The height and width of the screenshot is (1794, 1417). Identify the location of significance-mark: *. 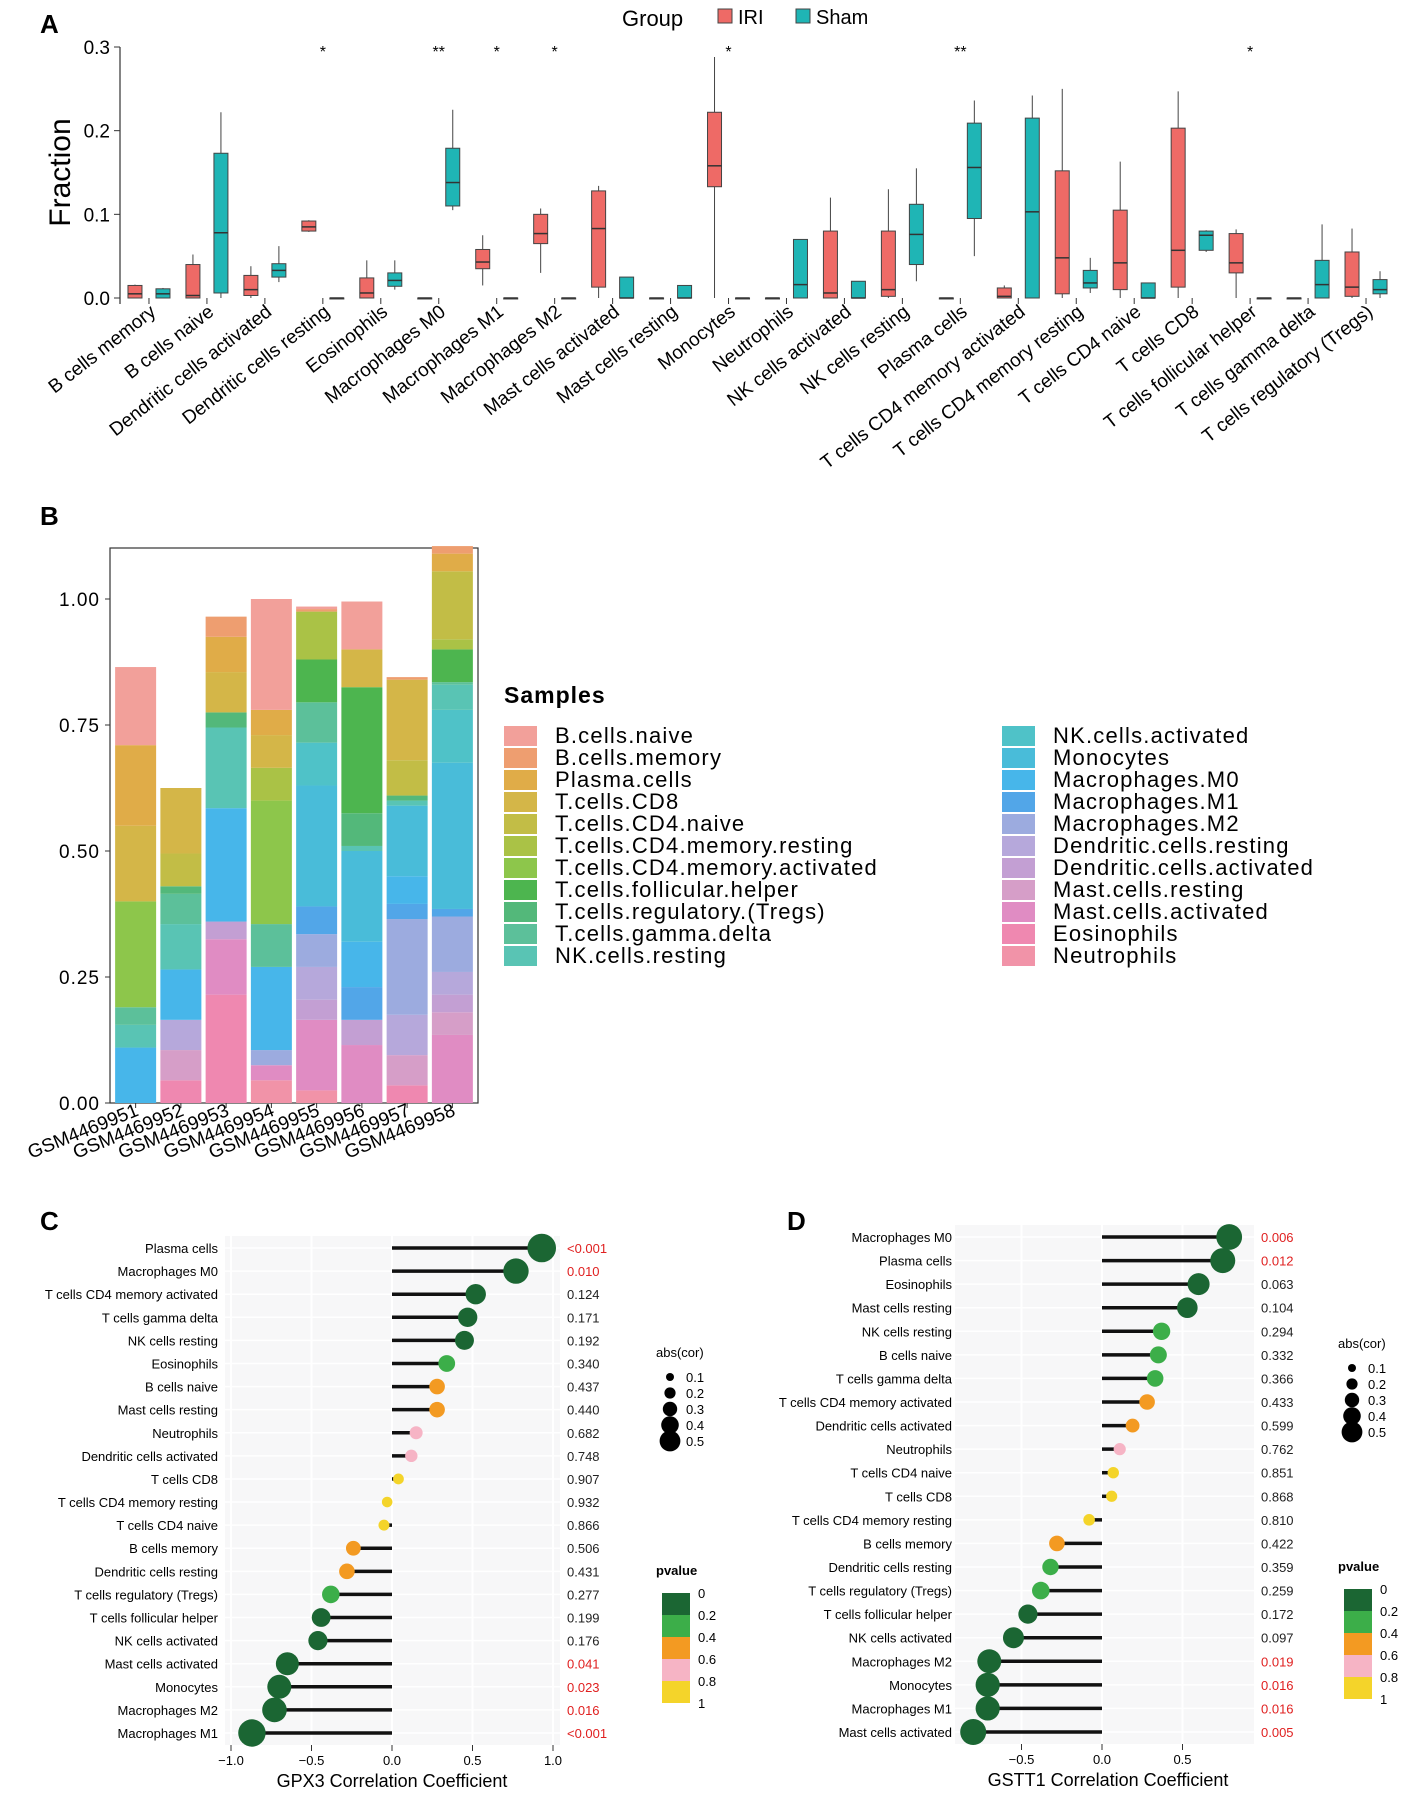
(323, 52).